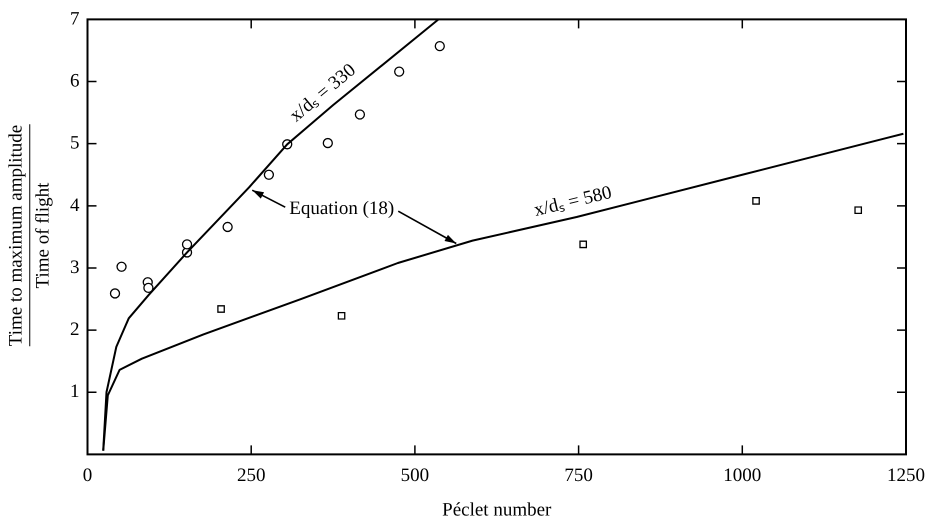 The height and width of the screenshot is (530, 935). I want to click on x-tick-label: 1000, so click(742, 475).